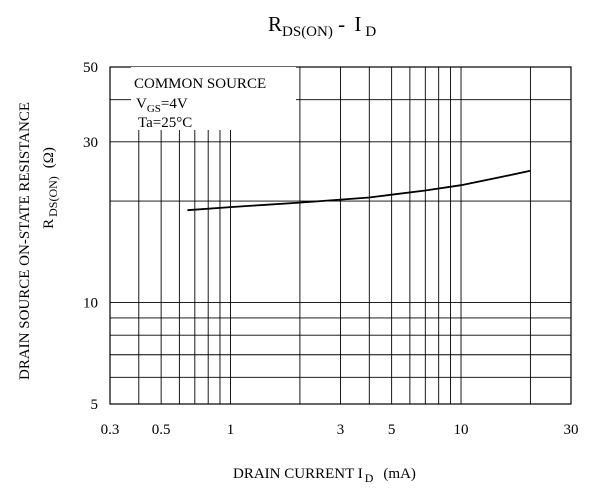 This screenshot has width=601, height=493. What do you see at coordinates (213, 98) in the screenshot?
I see `annotation-box` at bounding box center [213, 98].